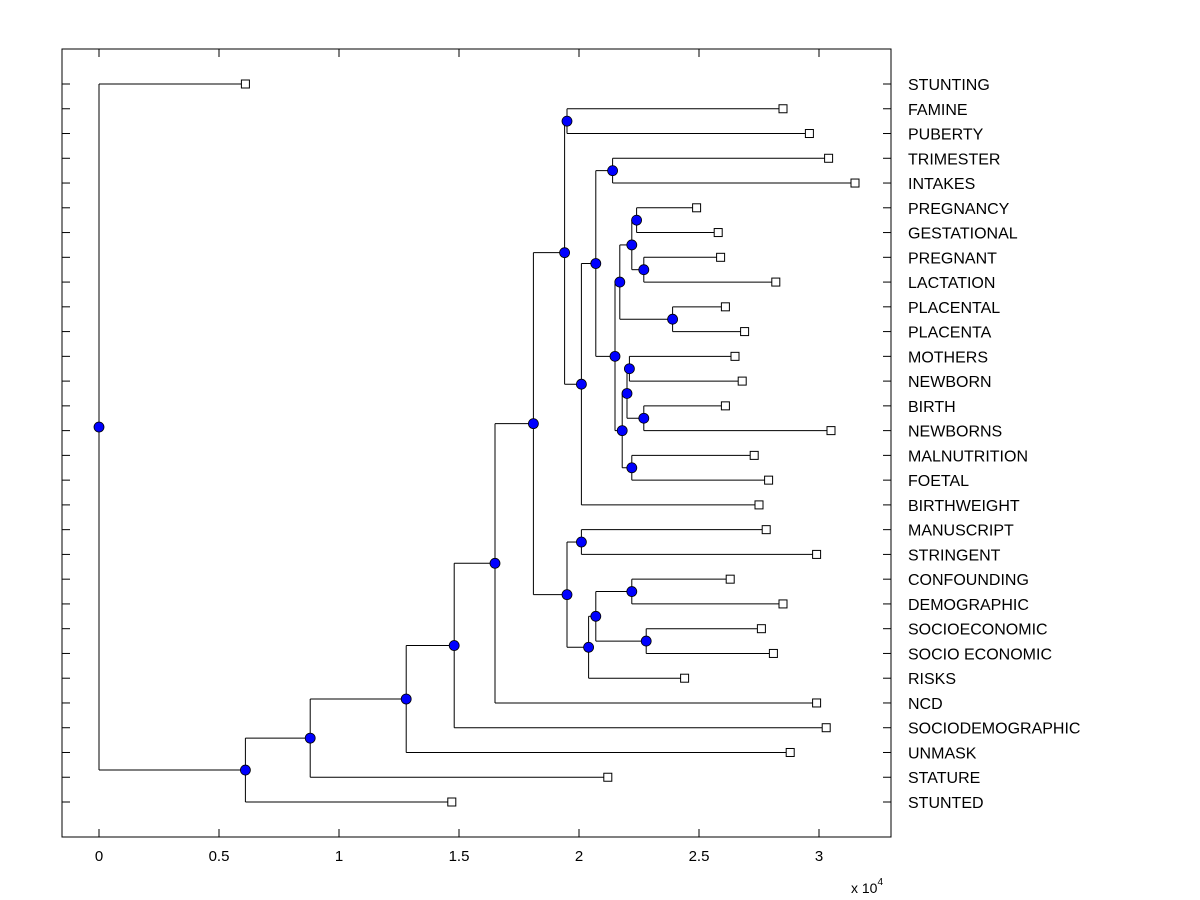  I want to click on leaf-label: MALNUTRITION, so click(968, 456).